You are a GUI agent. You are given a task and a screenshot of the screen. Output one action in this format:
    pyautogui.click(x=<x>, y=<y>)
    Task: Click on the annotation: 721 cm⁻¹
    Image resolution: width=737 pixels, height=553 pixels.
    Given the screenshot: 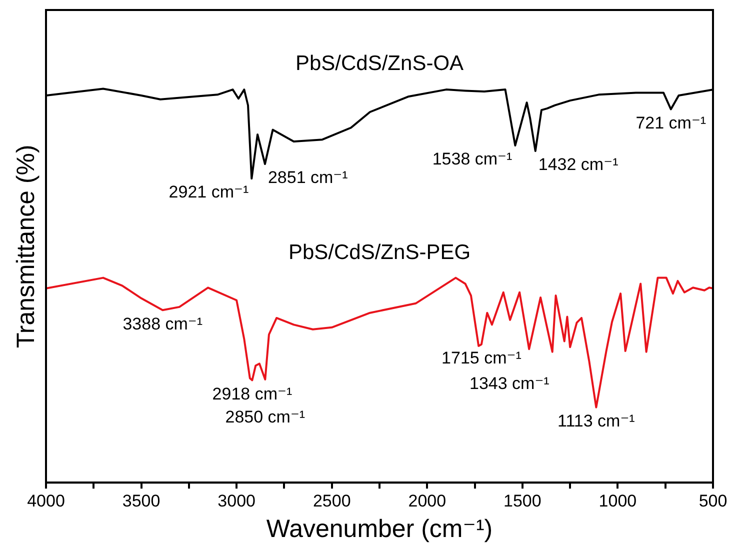 What is the action you would take?
    pyautogui.click(x=671, y=122)
    